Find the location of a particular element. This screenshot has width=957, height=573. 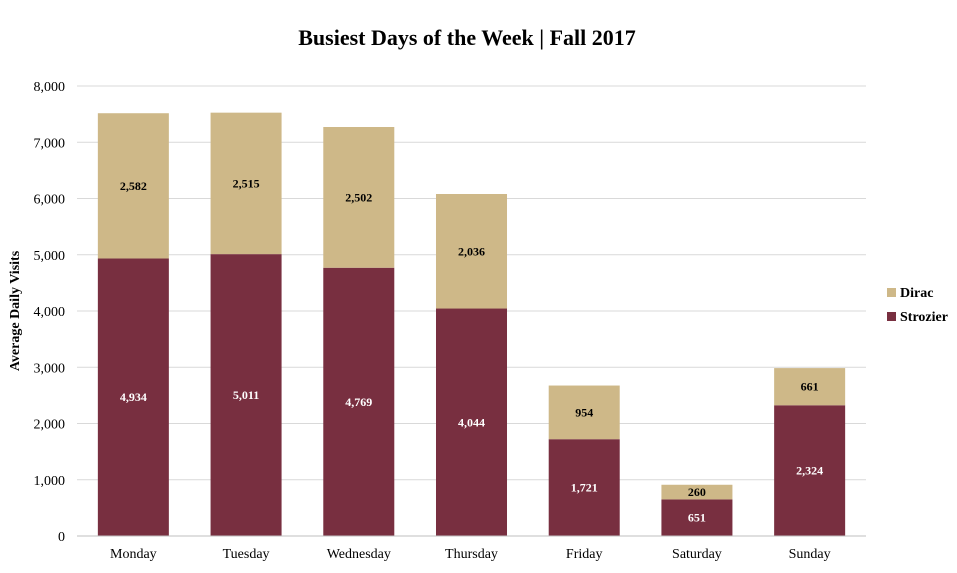

chart-title: Busiest Days of the Week | Fall 2017 is located at coordinates (467, 37).